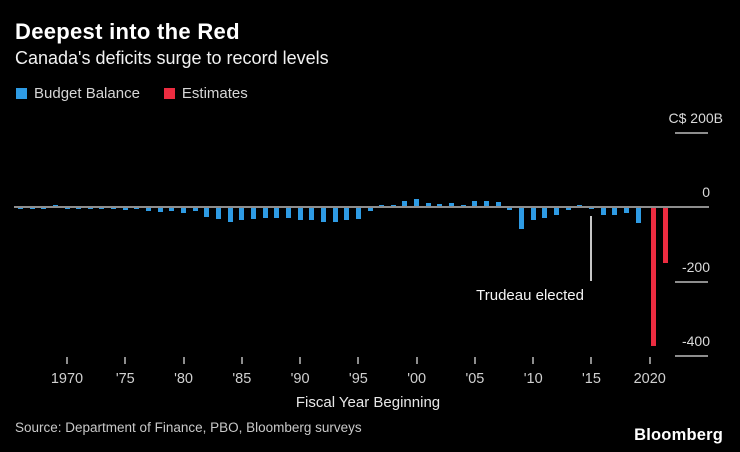 Image resolution: width=740 pixels, height=452 pixels. What do you see at coordinates (533, 379) in the screenshot?
I see `x-axis-tick-label: '10` at bounding box center [533, 379].